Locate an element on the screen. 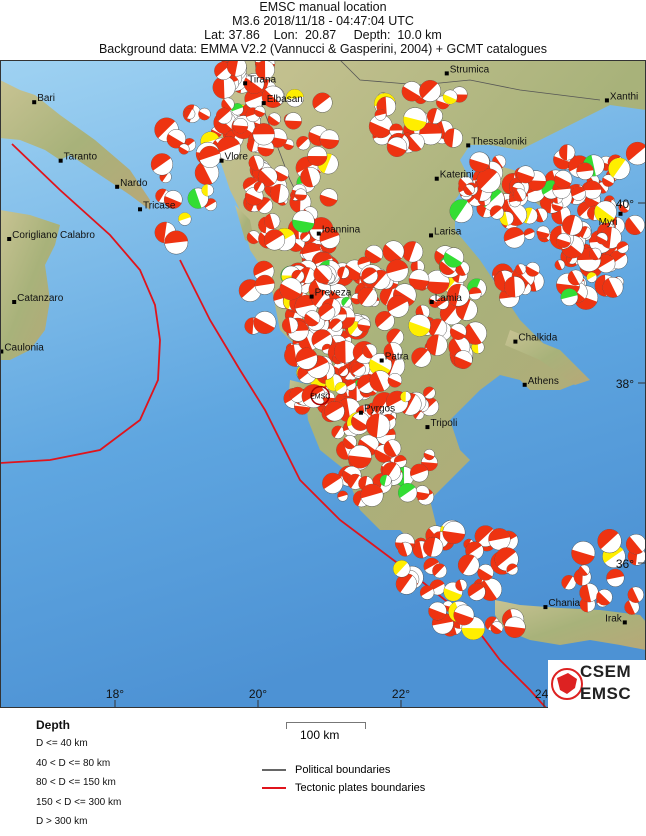 The width and height of the screenshot is (646, 836). city-bari: Bari is located at coordinates (43, 99).